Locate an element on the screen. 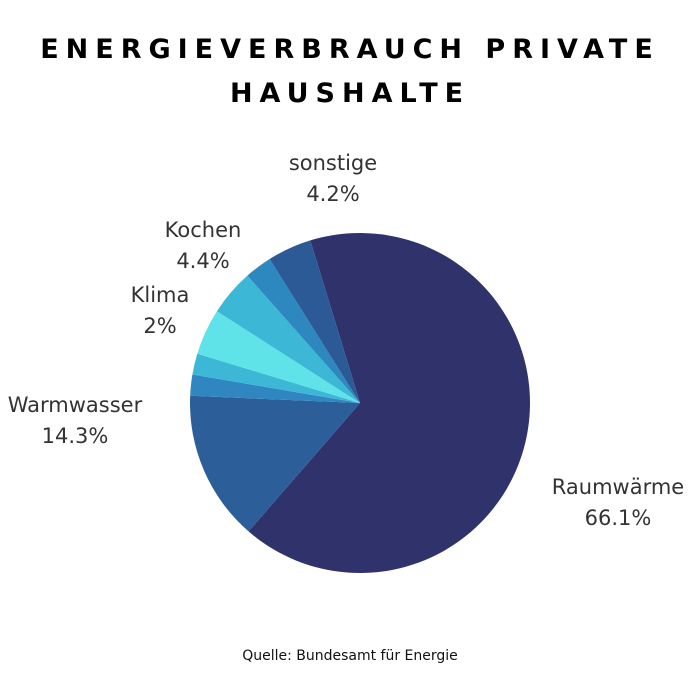 The height and width of the screenshot is (700, 700). pie-slice-kochen is located at coordinates (288, 339).